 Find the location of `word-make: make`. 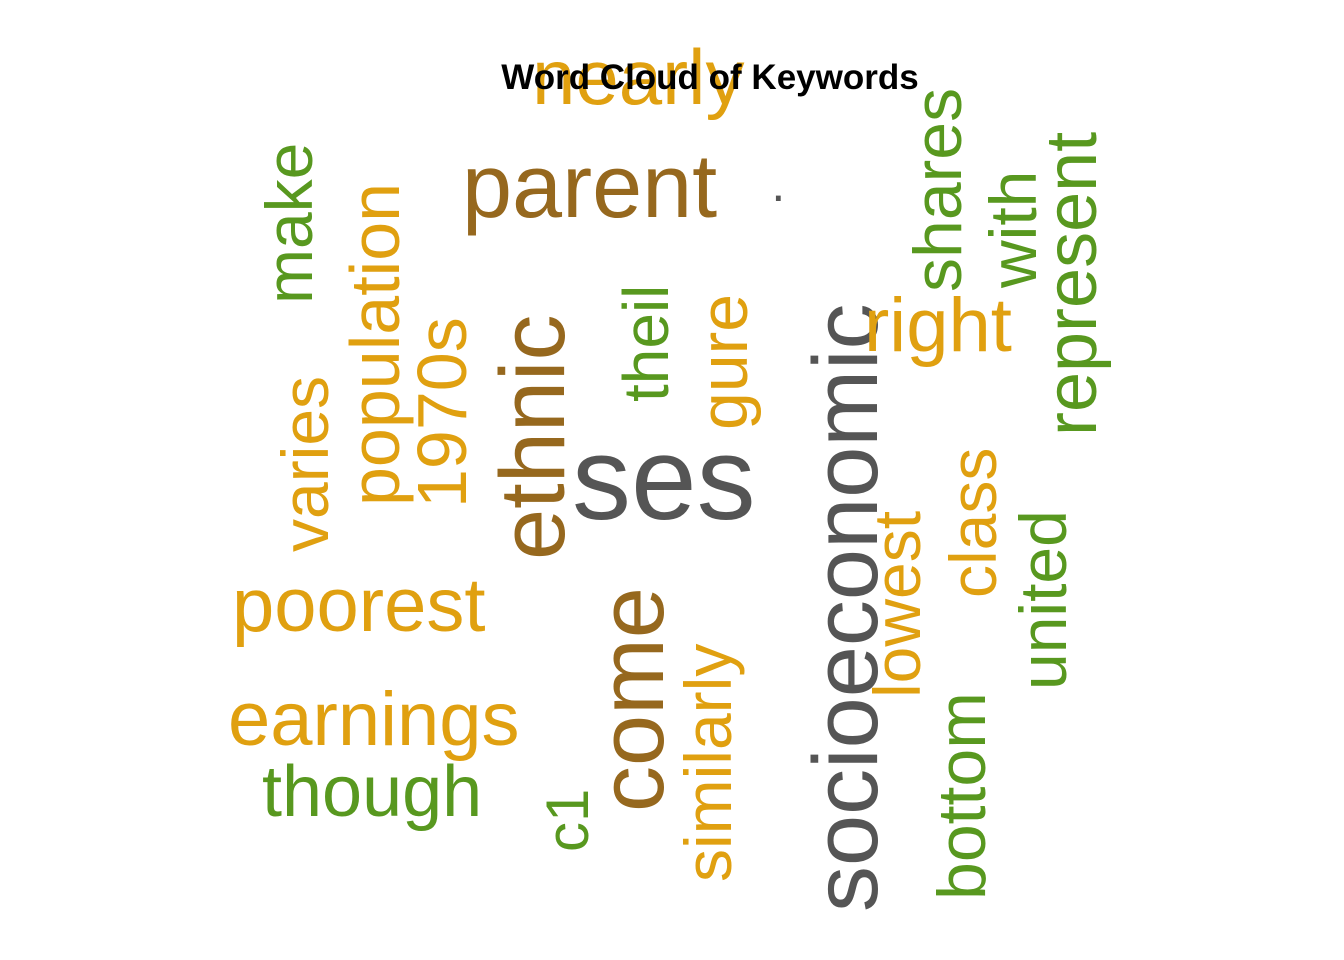

word-make: make is located at coordinates (289, 223).